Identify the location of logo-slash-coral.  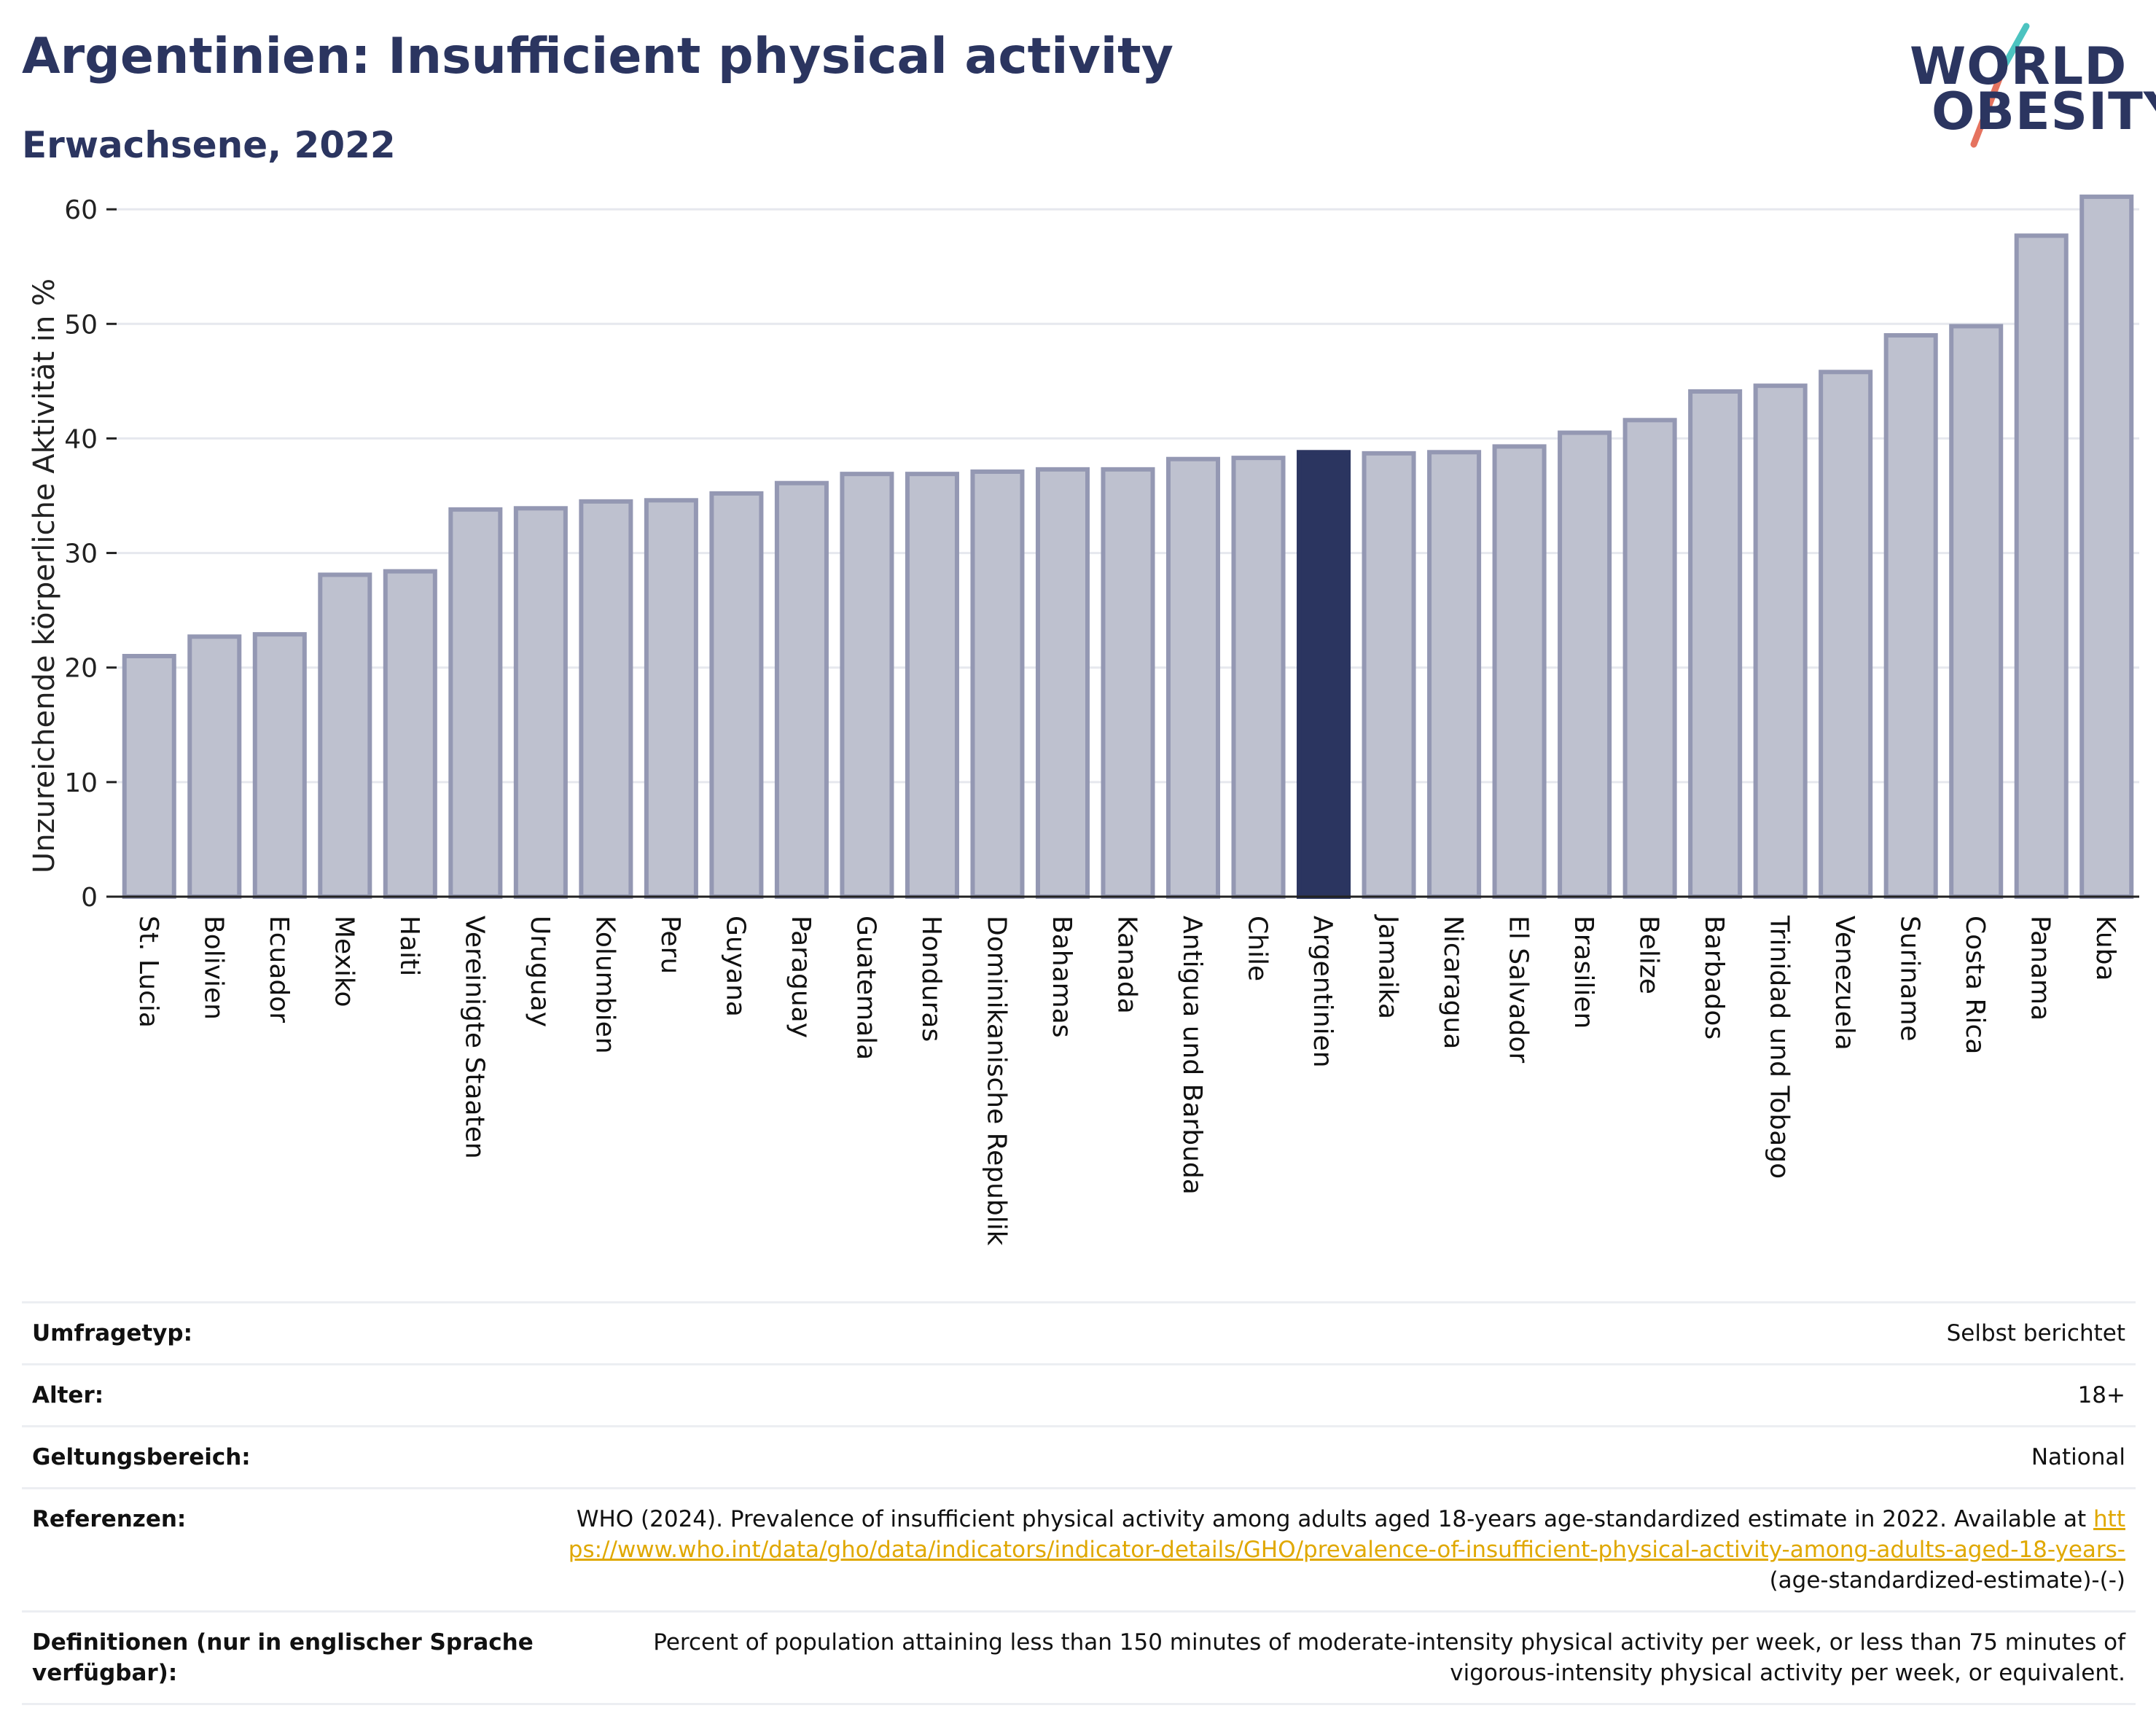
(1989, 105).